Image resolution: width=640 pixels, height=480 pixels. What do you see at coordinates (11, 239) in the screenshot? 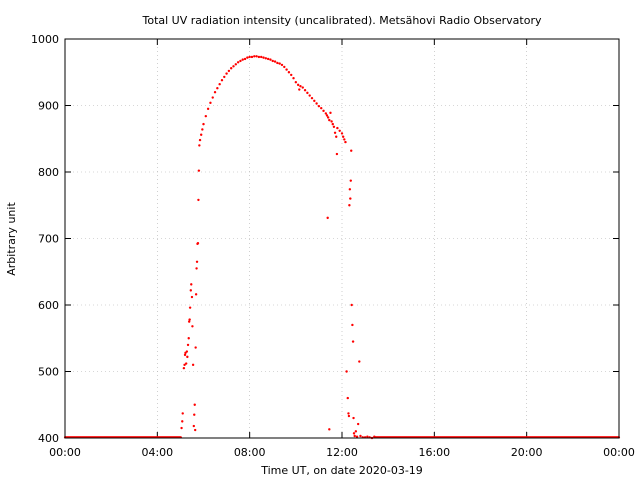
I see `y-axis-label: Arbitrary unit` at bounding box center [11, 239].